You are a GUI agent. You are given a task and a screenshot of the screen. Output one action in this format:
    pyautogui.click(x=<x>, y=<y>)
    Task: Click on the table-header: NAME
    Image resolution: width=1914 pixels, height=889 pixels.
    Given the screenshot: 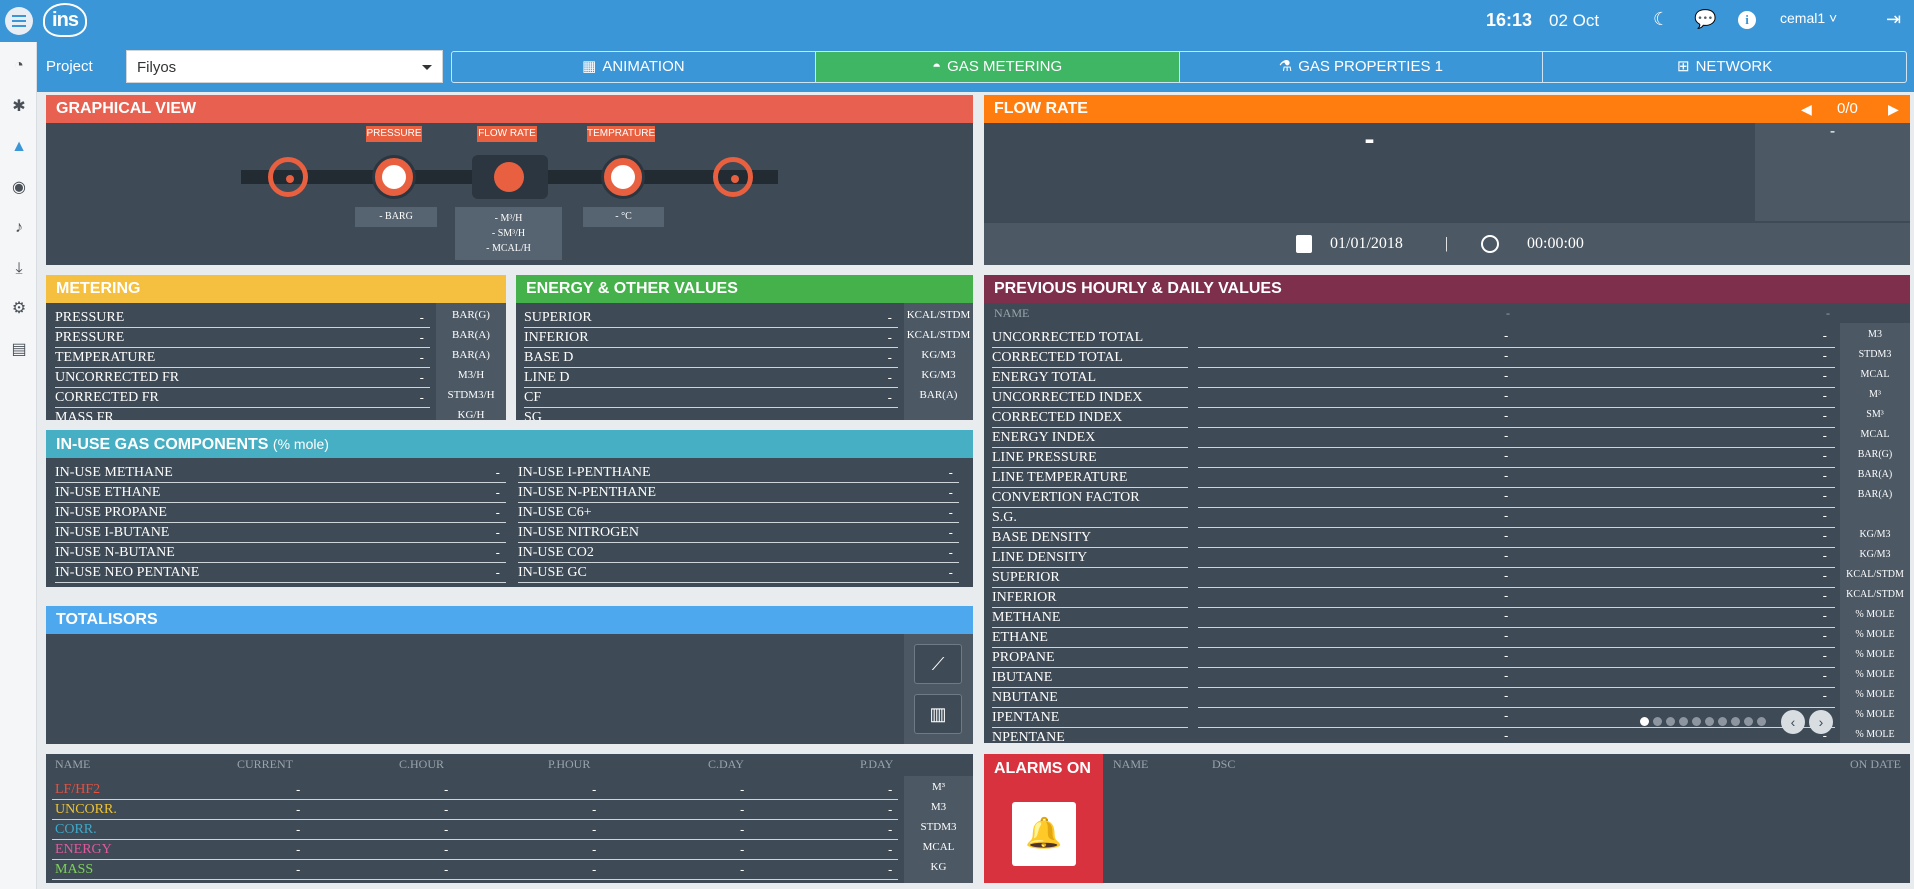 What is the action you would take?
    pyautogui.click(x=73, y=764)
    